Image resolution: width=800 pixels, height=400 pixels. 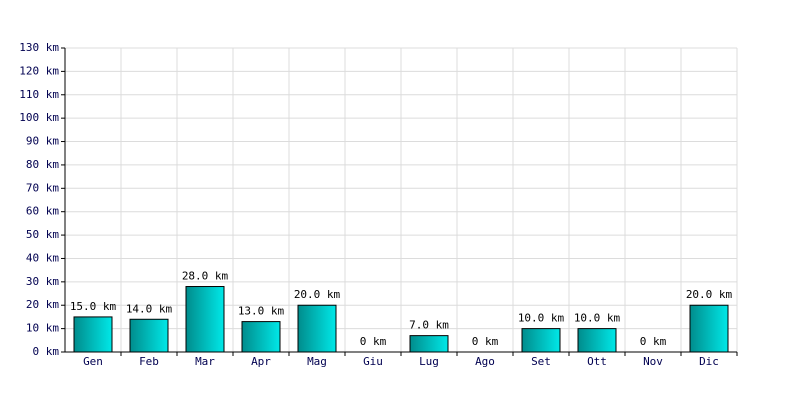 I want to click on y-tick-label: 110 km, so click(x=39, y=94).